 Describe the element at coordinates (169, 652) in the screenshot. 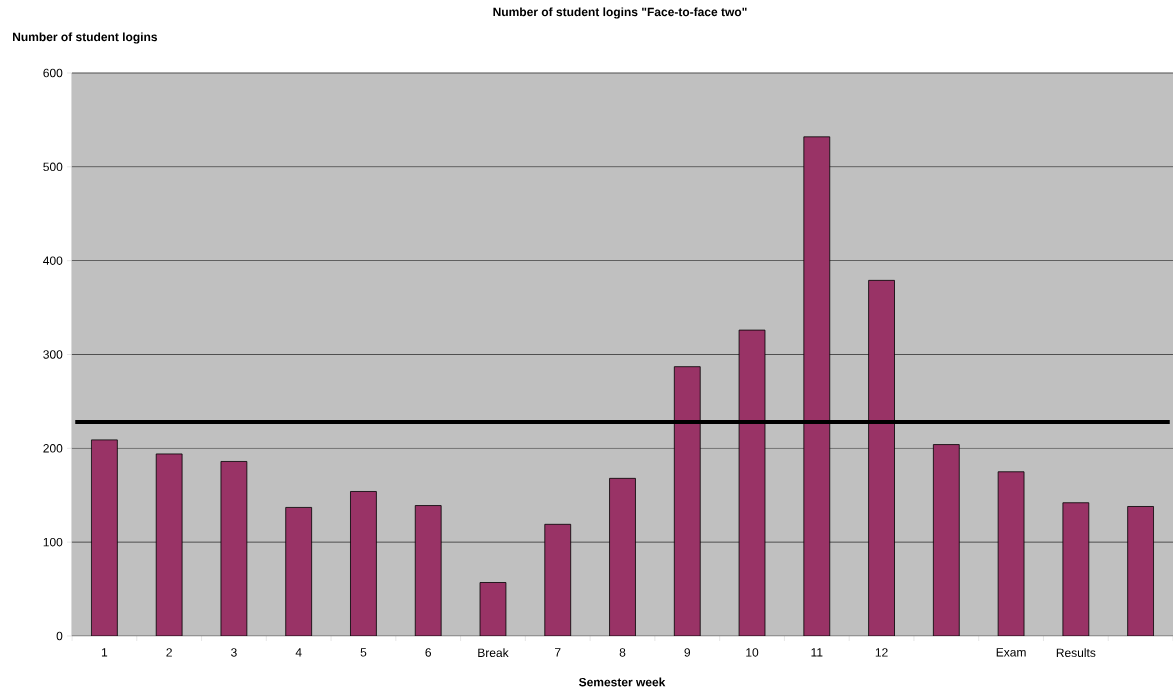

I see `x-tick-label: 2` at that location.